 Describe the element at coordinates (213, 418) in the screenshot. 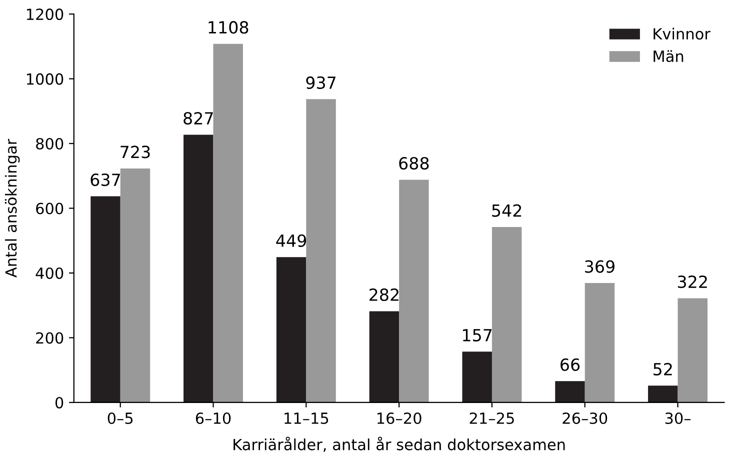

I see `x-tick-label: 6–10` at that location.